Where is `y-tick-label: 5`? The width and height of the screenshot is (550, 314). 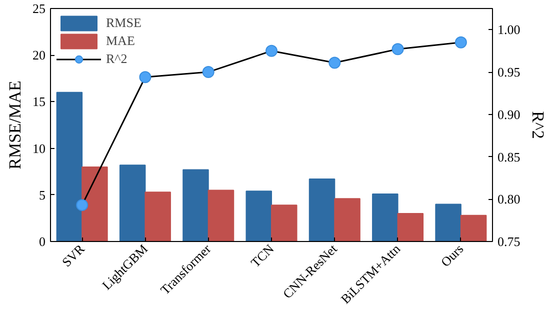
y-tick-label: 5 is located at coordinates (42, 194).